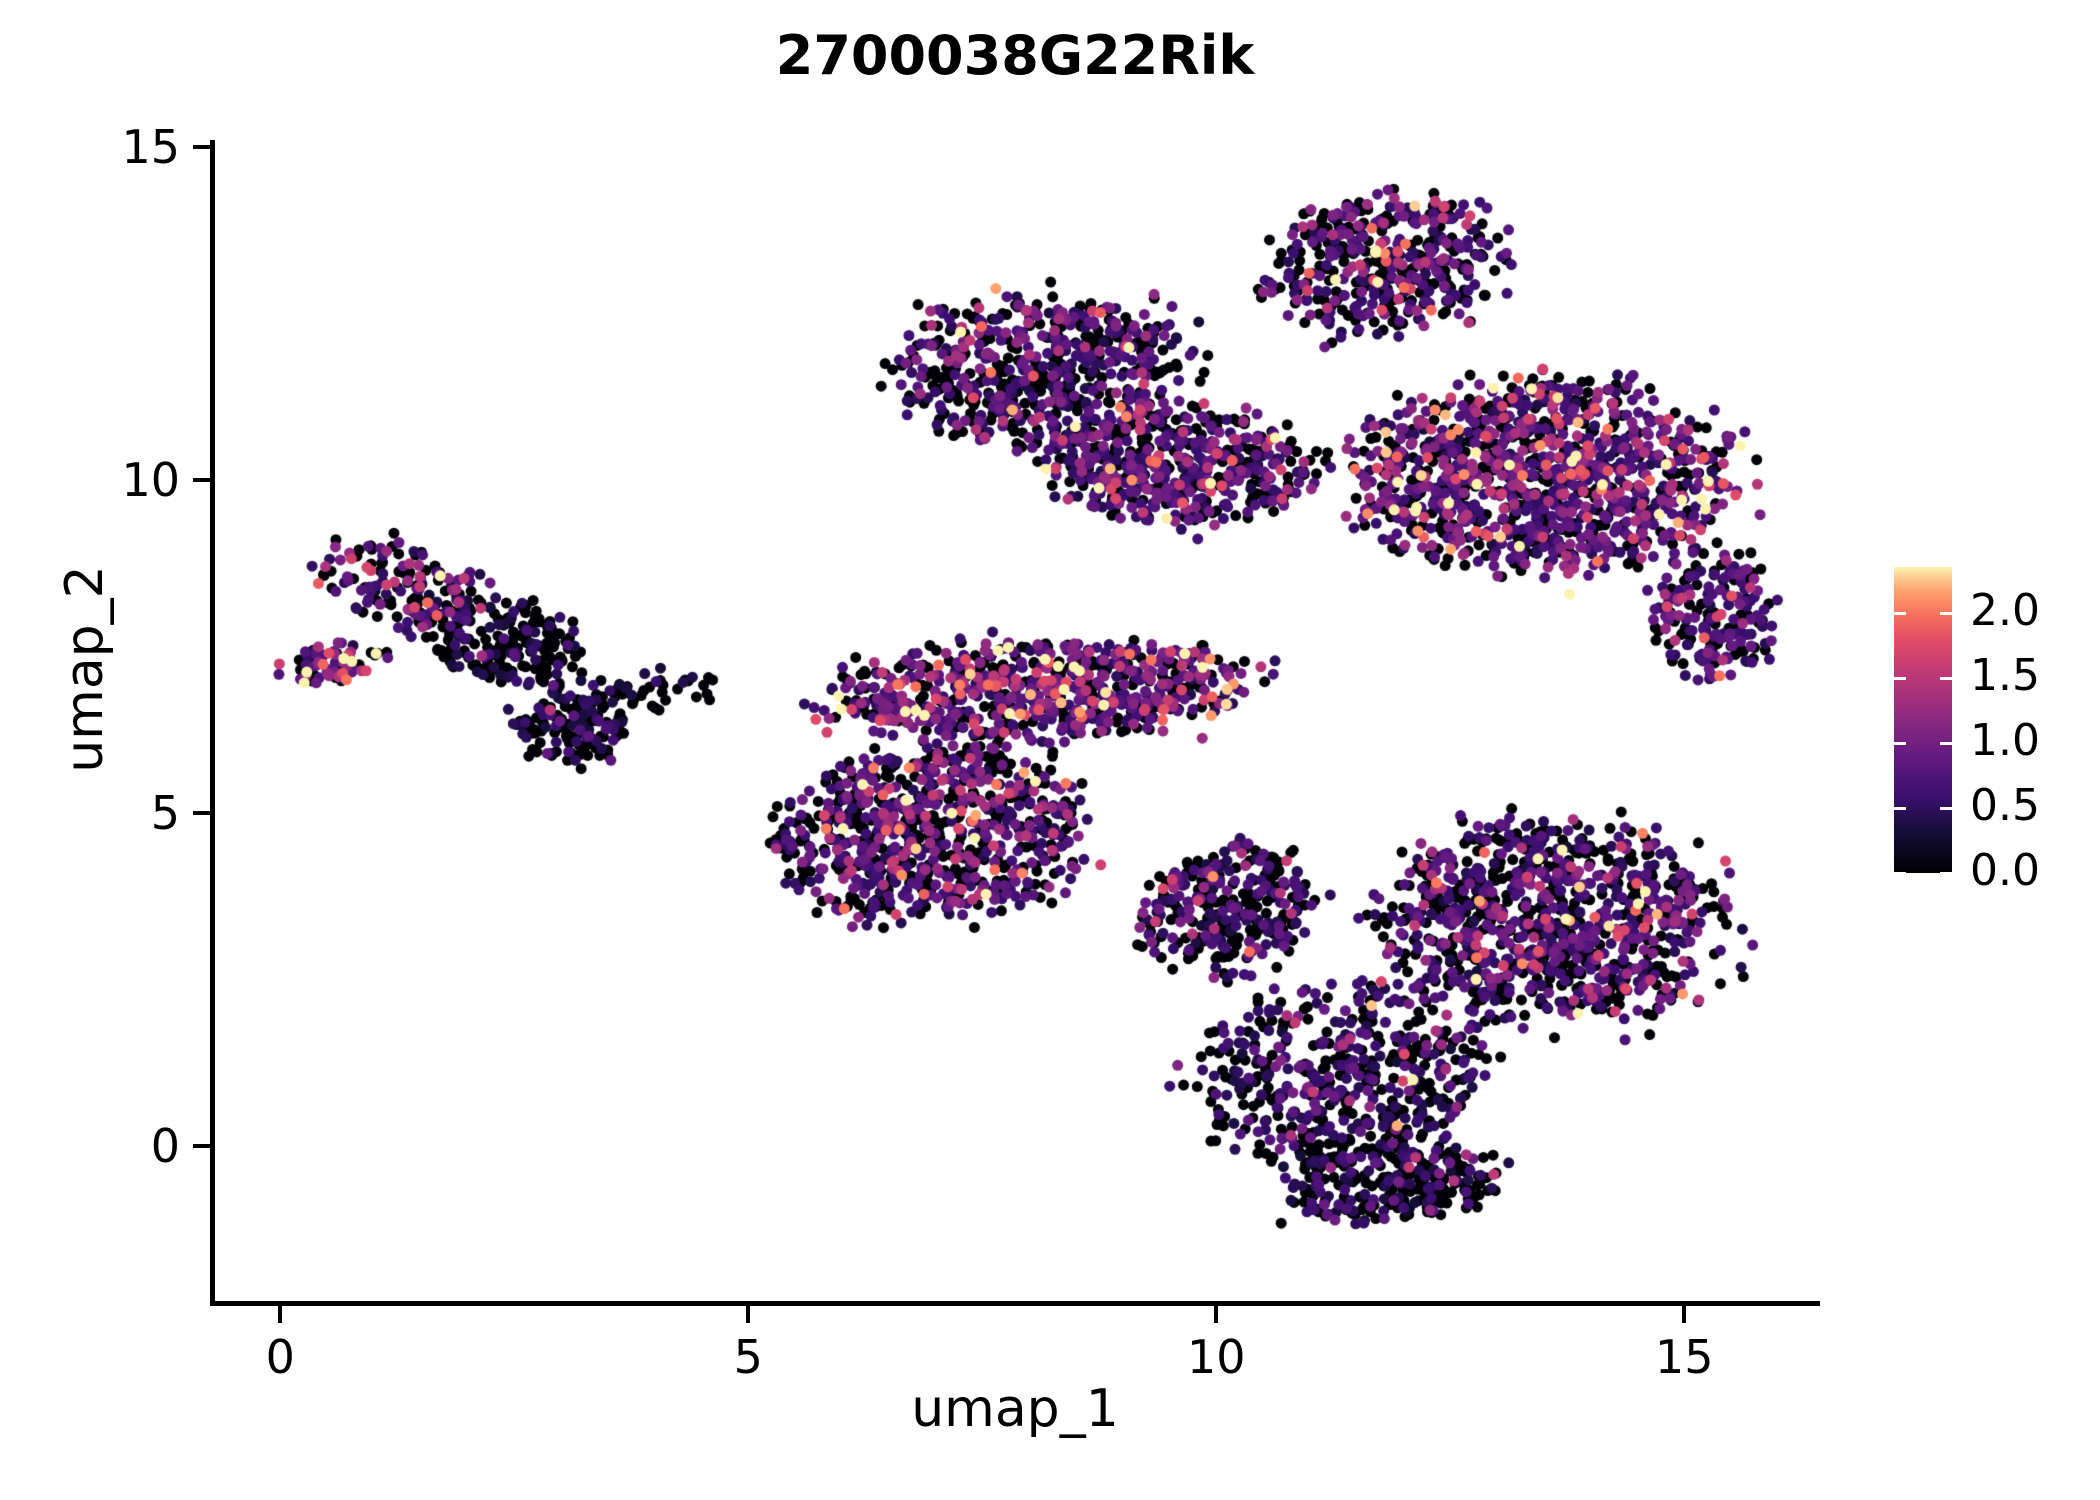  Describe the element at coordinates (2005, 611) in the screenshot. I see `colorbar-tick-label: 2.0` at that location.